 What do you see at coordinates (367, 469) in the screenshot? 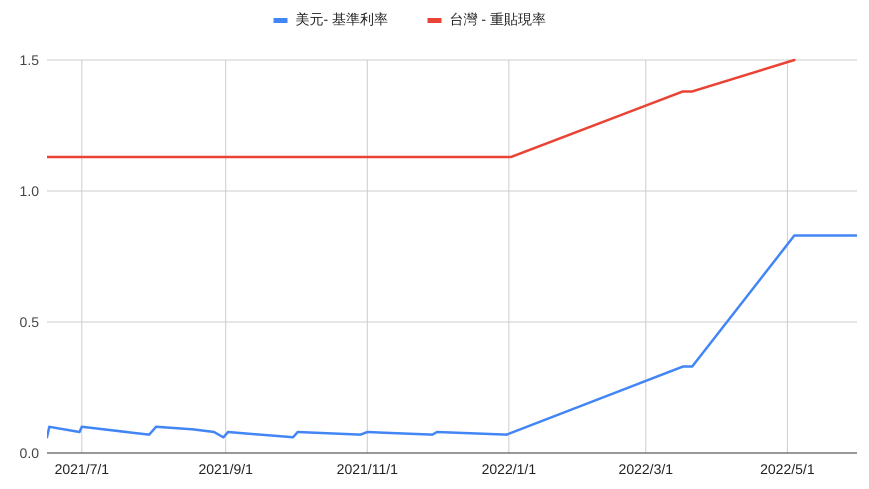
I see `x-tick-label: 2021/11/1` at bounding box center [367, 469].